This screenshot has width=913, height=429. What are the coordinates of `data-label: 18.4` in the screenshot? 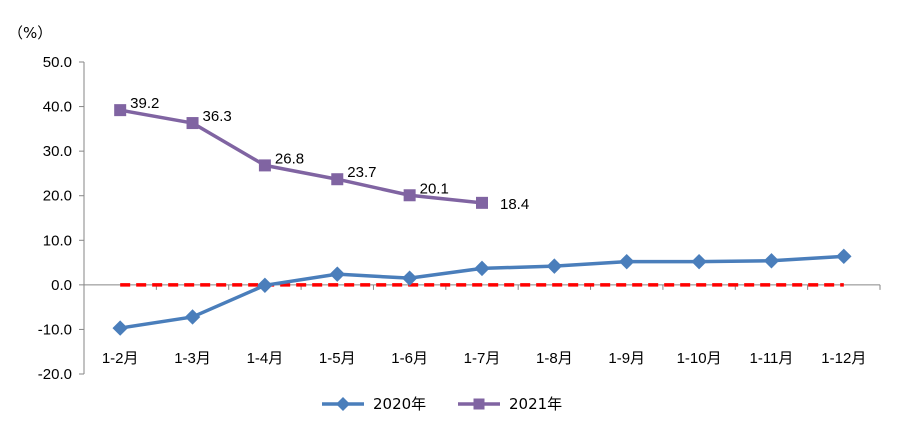 It's located at (514, 204).